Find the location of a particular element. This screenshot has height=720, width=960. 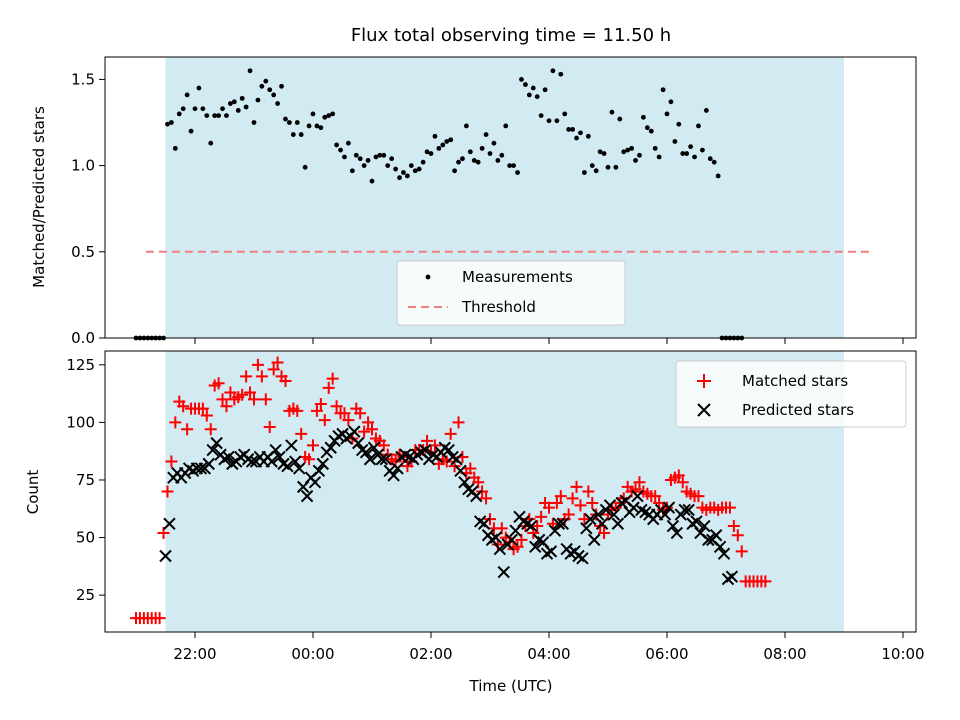

bottom-y-tick-label-3: 100 is located at coordinates (80, 422).